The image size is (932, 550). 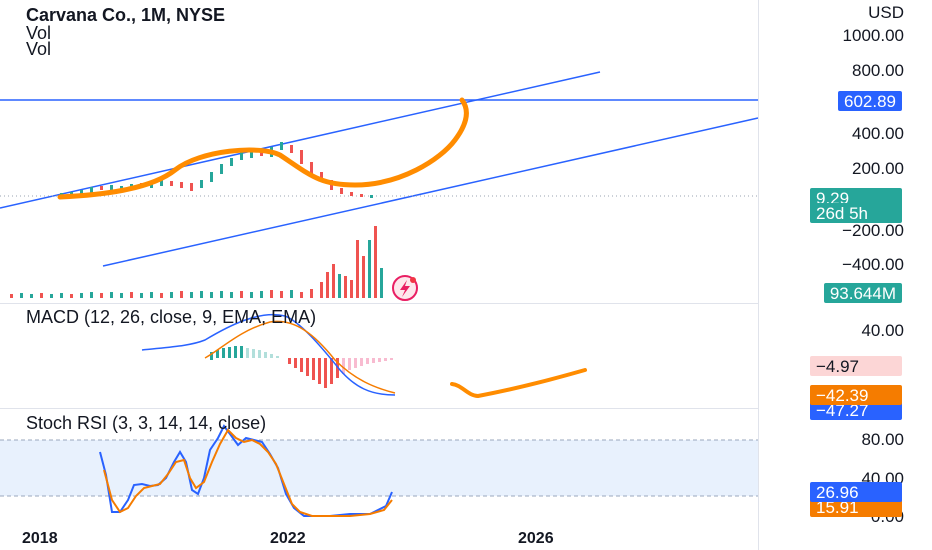 What do you see at coordinates (856, 213) in the screenshot?
I see `bar-countdown-badge: 26d 5h` at bounding box center [856, 213].